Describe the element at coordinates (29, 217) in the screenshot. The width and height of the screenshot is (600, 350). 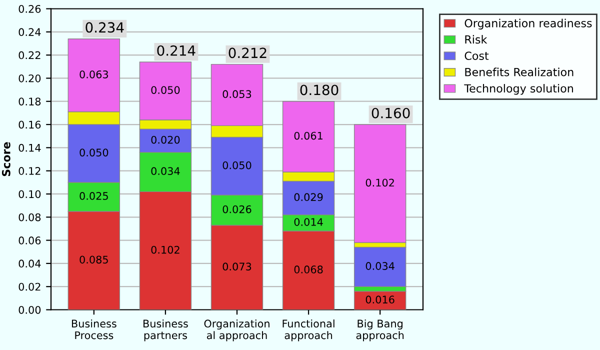
I see `y-tick-label: 0.08` at that location.